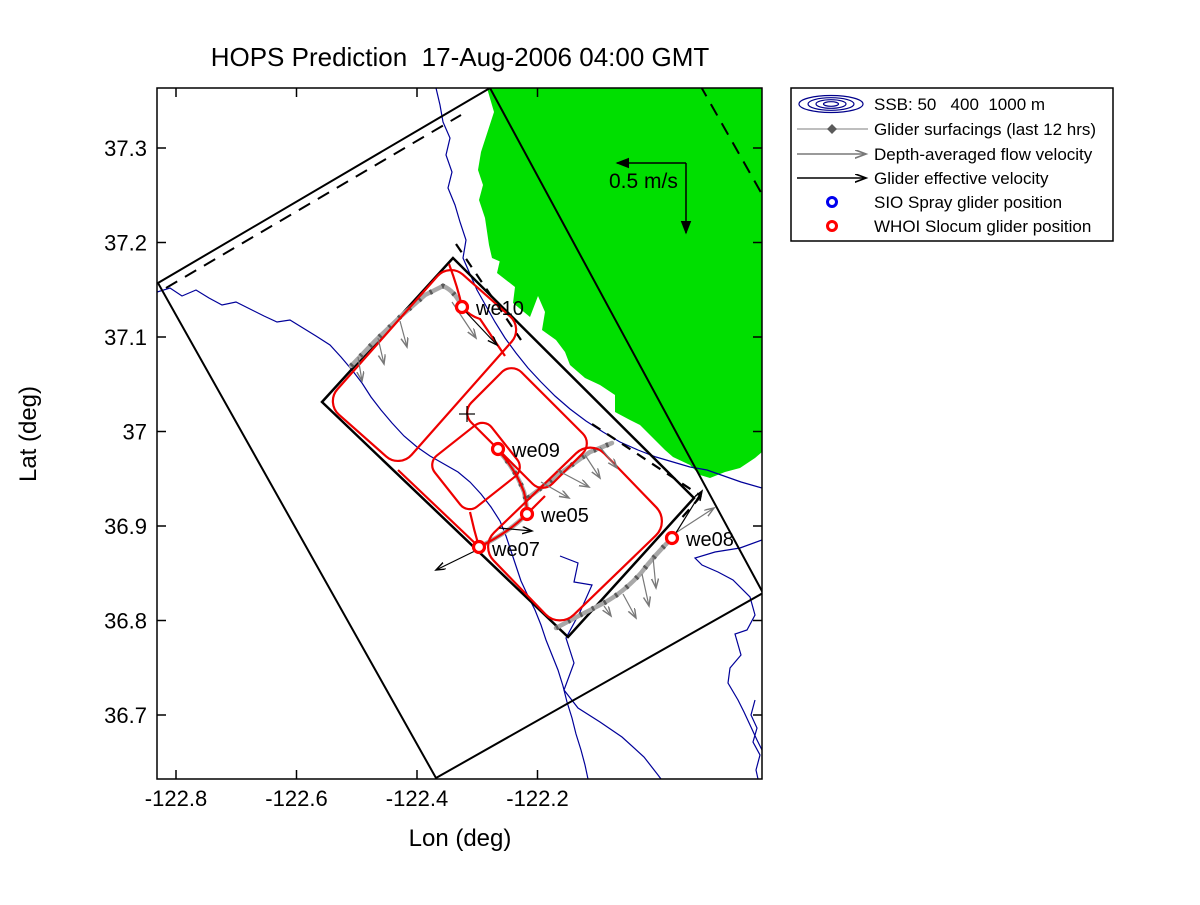 The height and width of the screenshot is (905, 1200). Describe the element at coordinates (575, 534) in the screenshot. I see `racetrack-southeast` at that location.